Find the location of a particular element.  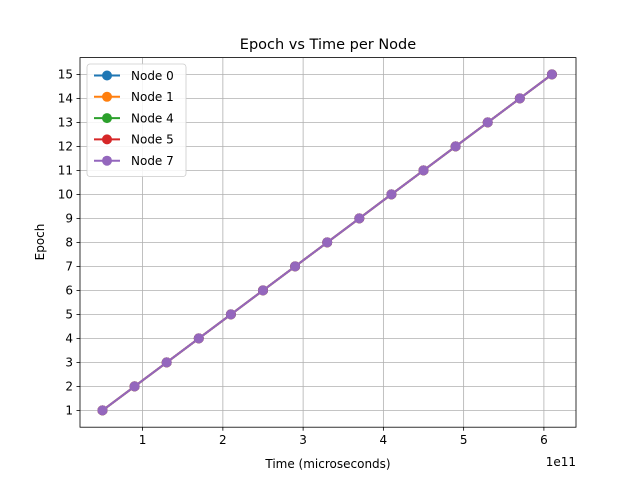

y-tick-label: 5 is located at coordinates (69, 315).